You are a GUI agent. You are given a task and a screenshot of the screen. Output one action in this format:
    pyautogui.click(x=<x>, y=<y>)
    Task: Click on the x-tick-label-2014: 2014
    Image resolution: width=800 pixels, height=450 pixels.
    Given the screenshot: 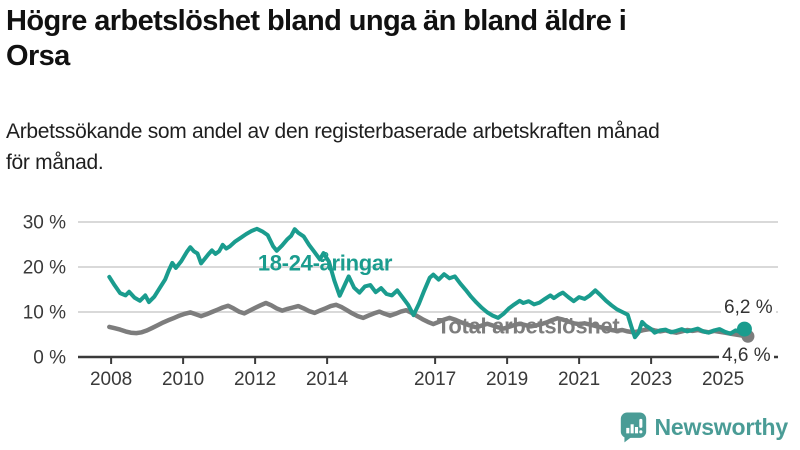 What is the action you would take?
    pyautogui.click(x=327, y=379)
    